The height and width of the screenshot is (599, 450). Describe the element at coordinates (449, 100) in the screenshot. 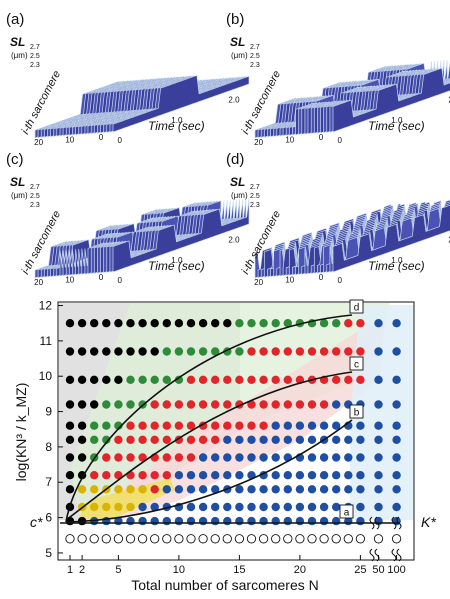

I see `time-tick-label: 2.0` at that location.